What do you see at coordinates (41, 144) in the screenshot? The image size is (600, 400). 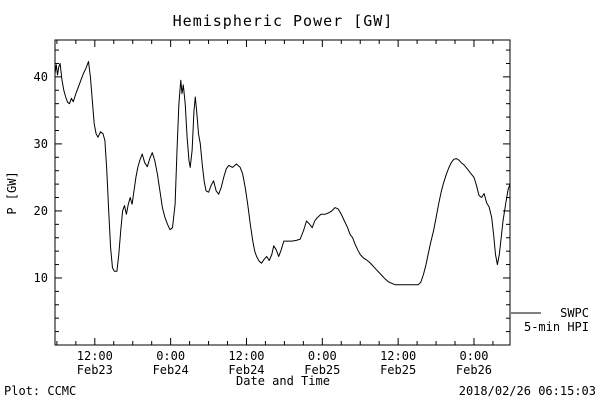 I see `y-tick-label: 30` at bounding box center [41, 144].